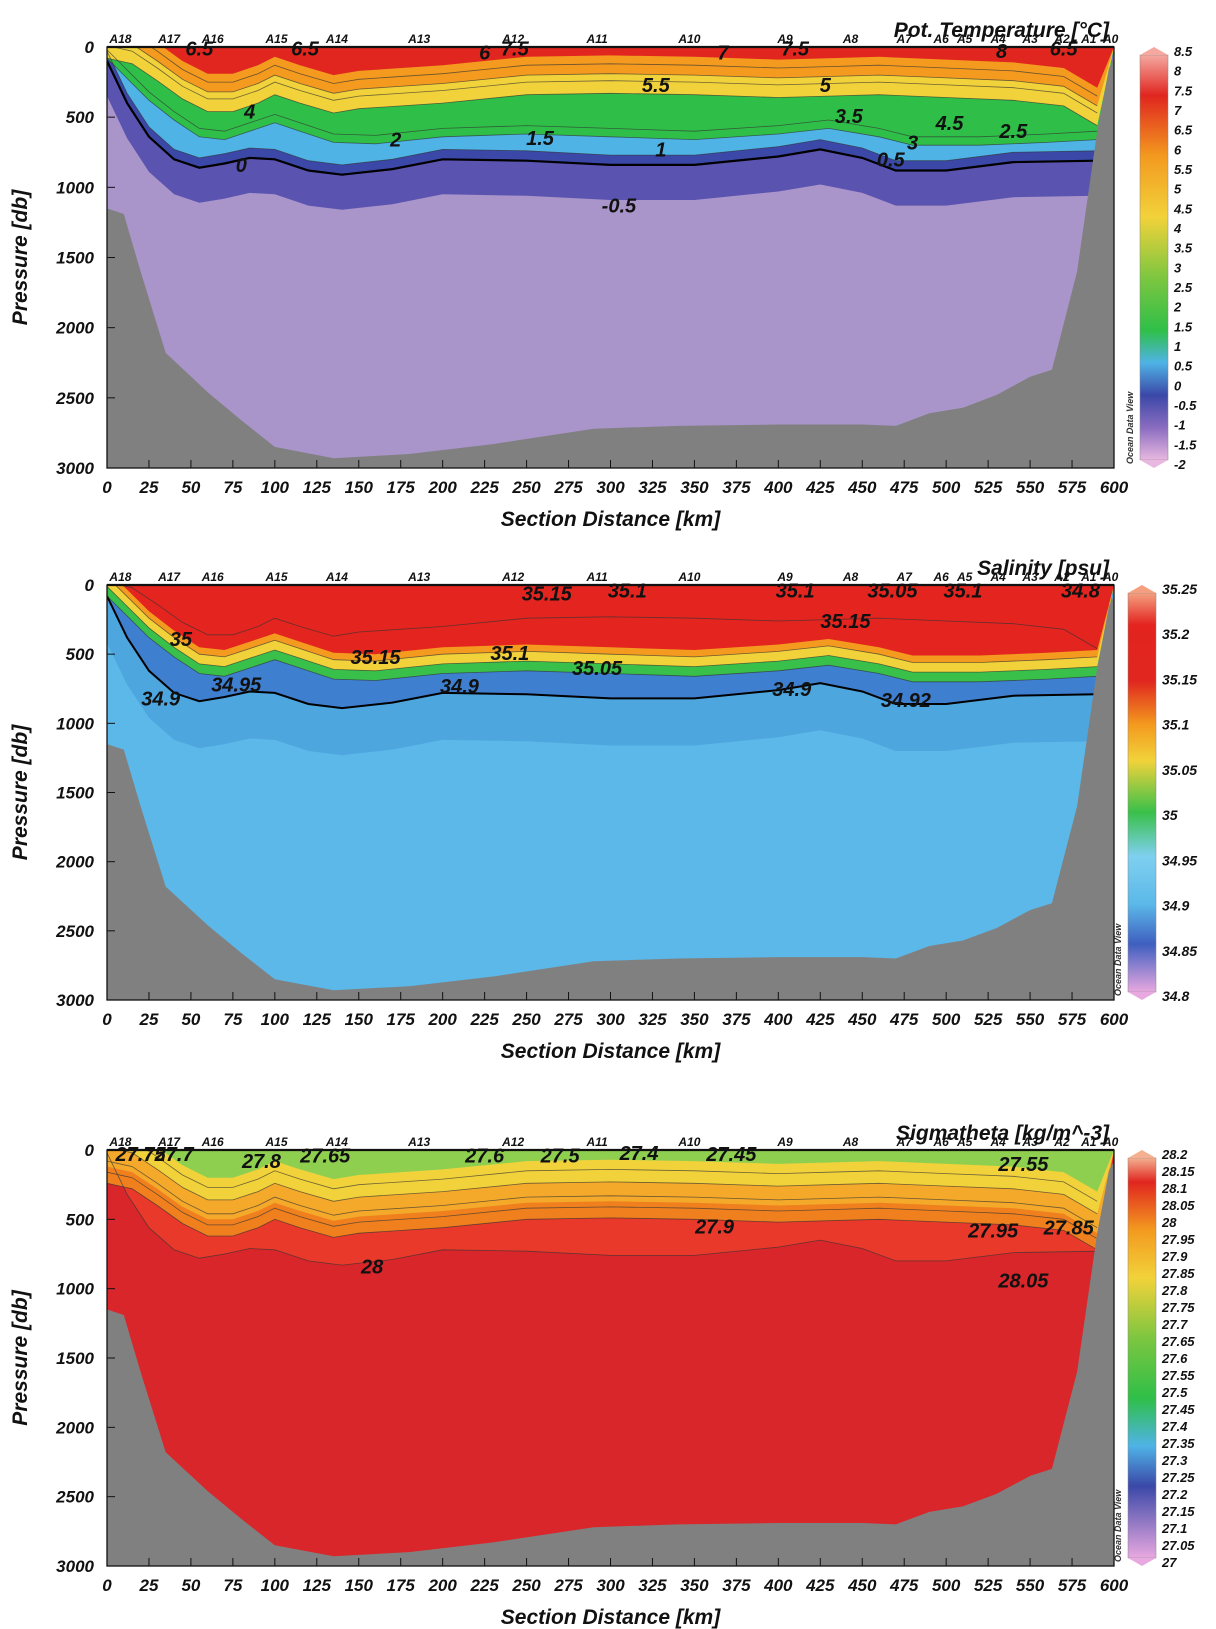  What do you see at coordinates (526, 1585) in the screenshot?
I see `x-tick-label: 250` at bounding box center [526, 1585].